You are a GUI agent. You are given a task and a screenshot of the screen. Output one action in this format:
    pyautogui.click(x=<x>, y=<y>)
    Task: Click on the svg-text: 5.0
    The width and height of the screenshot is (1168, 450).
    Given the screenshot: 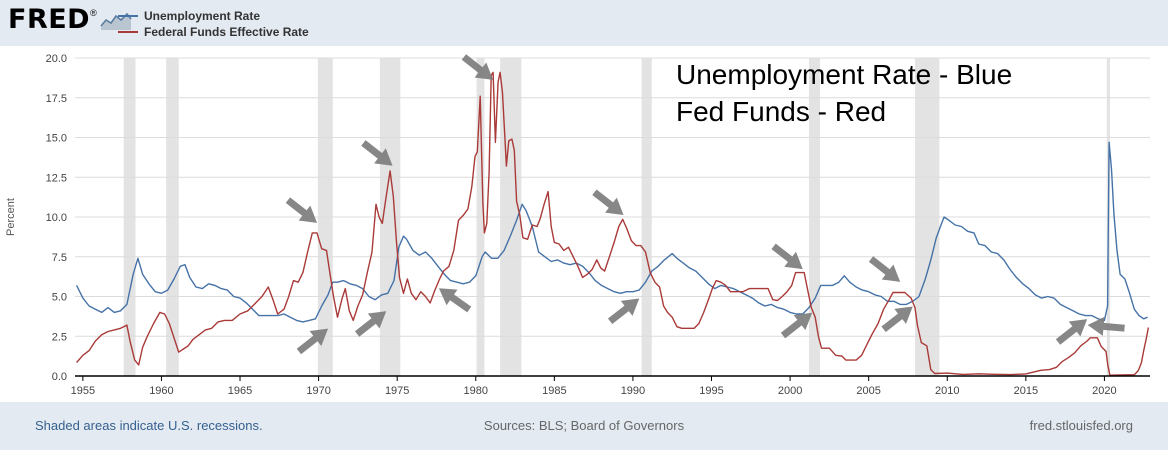 What is the action you would take?
    pyautogui.click(x=59, y=298)
    